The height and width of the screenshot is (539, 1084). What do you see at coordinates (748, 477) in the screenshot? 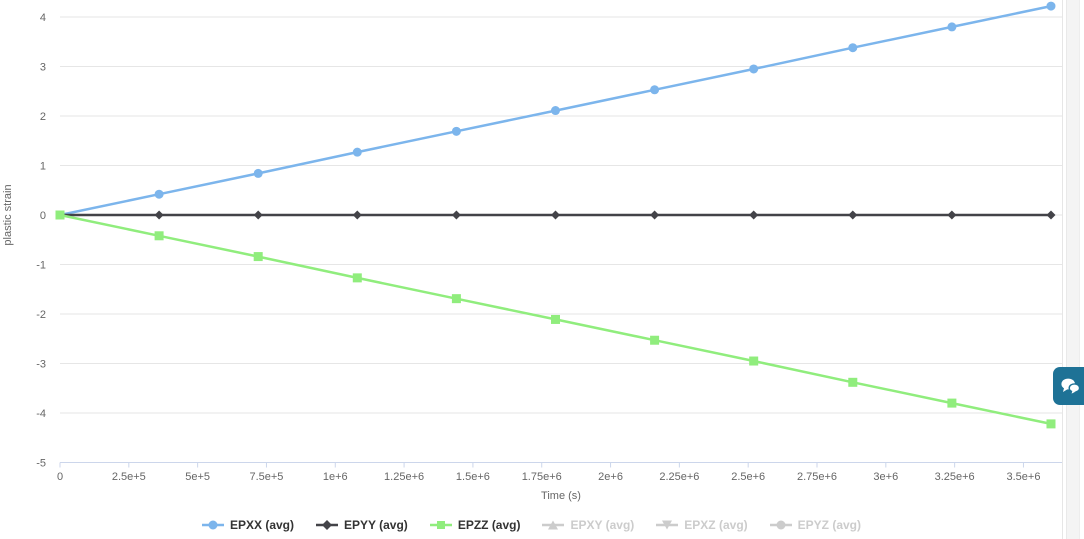
I see `x-tick-label: 2.5e+6` at bounding box center [748, 477].